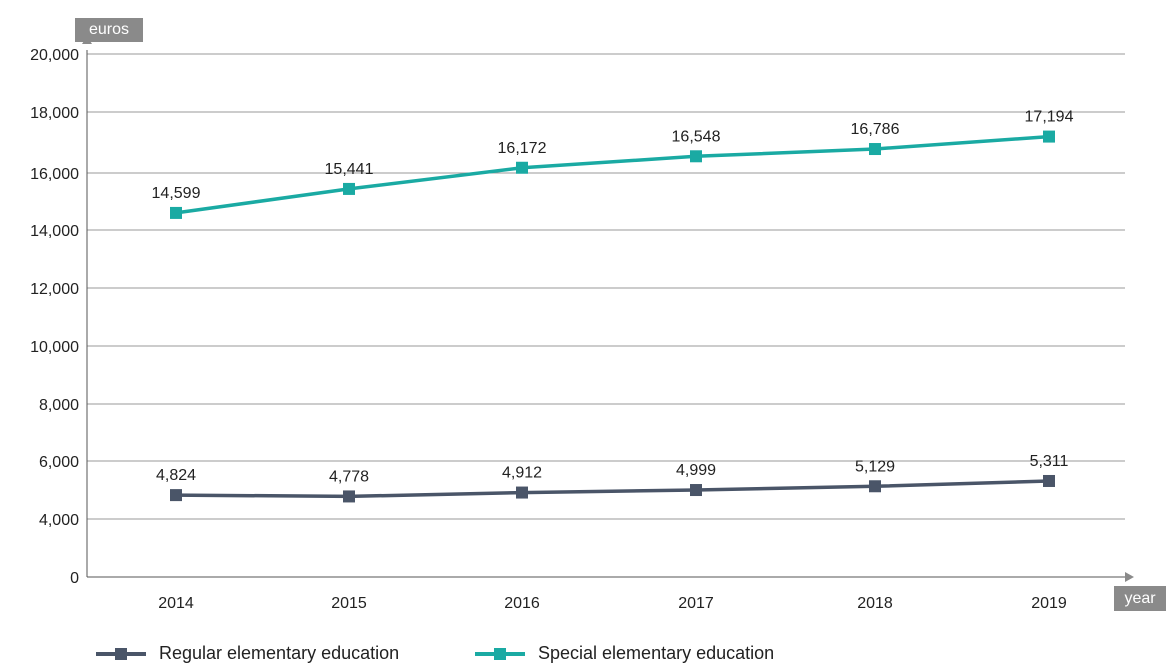  What do you see at coordinates (1049, 461) in the screenshot?
I see `data-label: 5,311` at bounding box center [1049, 461].